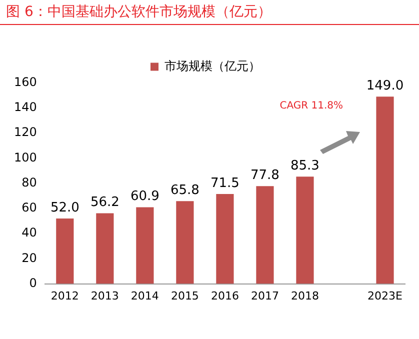  What do you see at coordinates (185, 190) in the screenshot?
I see `data-label: 65.8` at bounding box center [185, 190].